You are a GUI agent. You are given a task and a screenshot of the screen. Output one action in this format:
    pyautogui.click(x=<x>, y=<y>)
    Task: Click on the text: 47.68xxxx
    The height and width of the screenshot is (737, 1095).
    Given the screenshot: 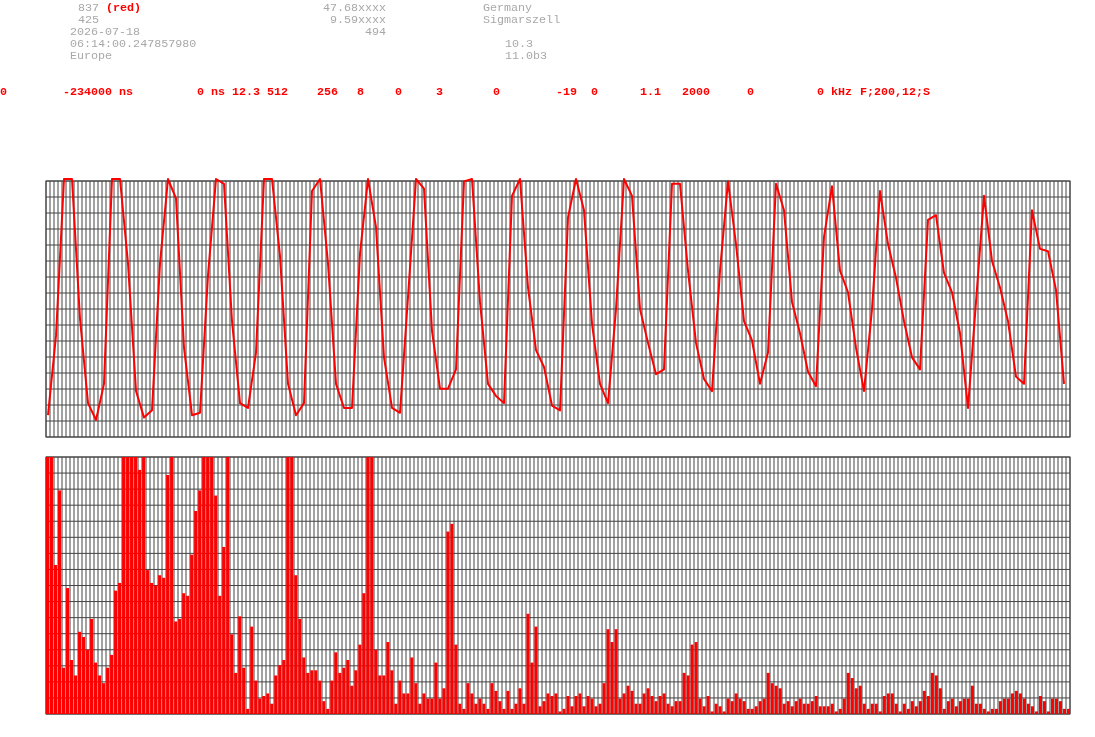 What is the action you would take?
    pyautogui.click(x=354, y=8)
    